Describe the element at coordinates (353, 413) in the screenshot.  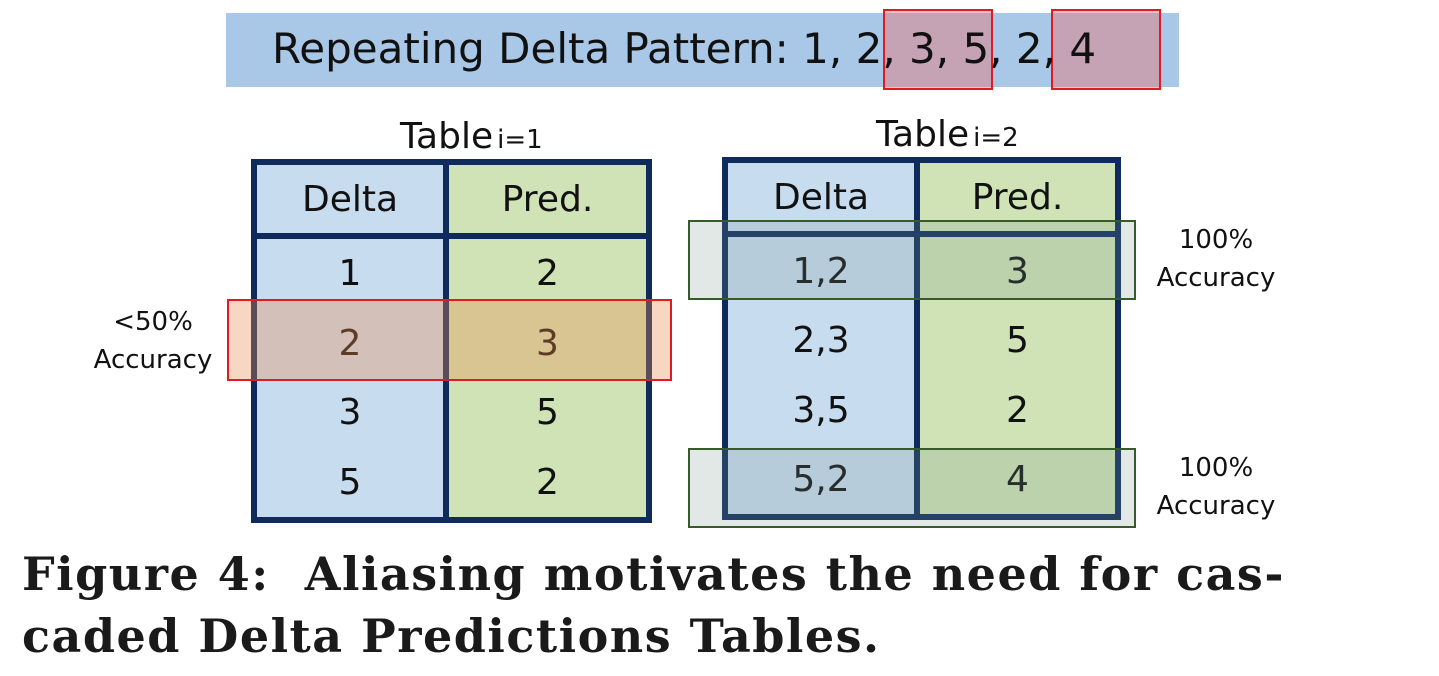
I see `table1-cell-delta: 3` at that location.